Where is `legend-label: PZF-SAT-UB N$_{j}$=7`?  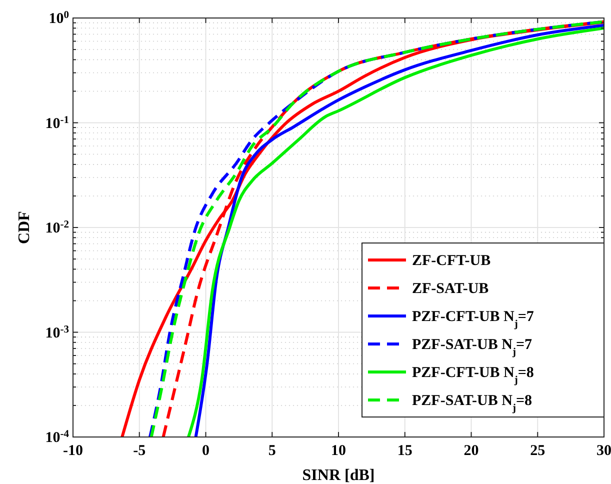
legend-label: PZF-SAT-UB N$_{j}$=7 is located at coordinates (472, 347).